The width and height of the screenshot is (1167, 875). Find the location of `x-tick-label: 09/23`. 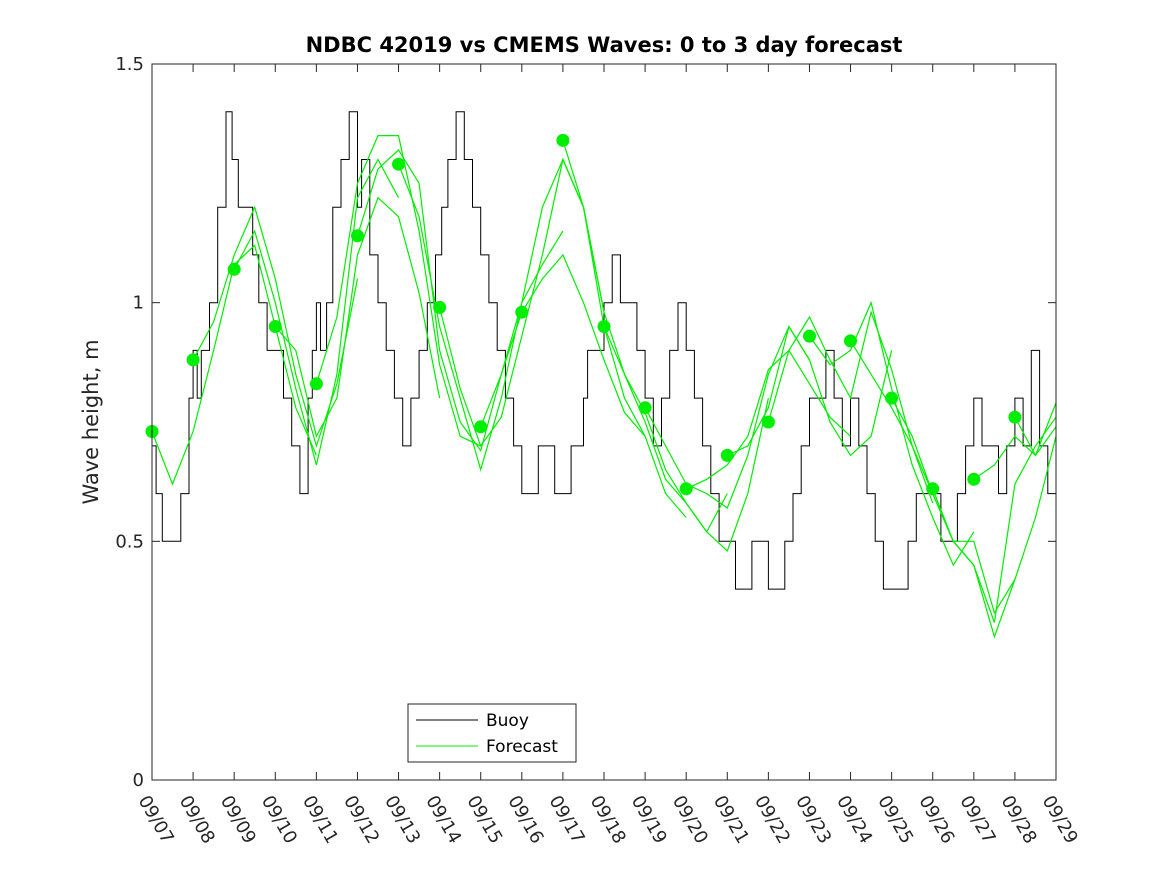

x-tick-label: 09/23 is located at coordinates (813, 819).